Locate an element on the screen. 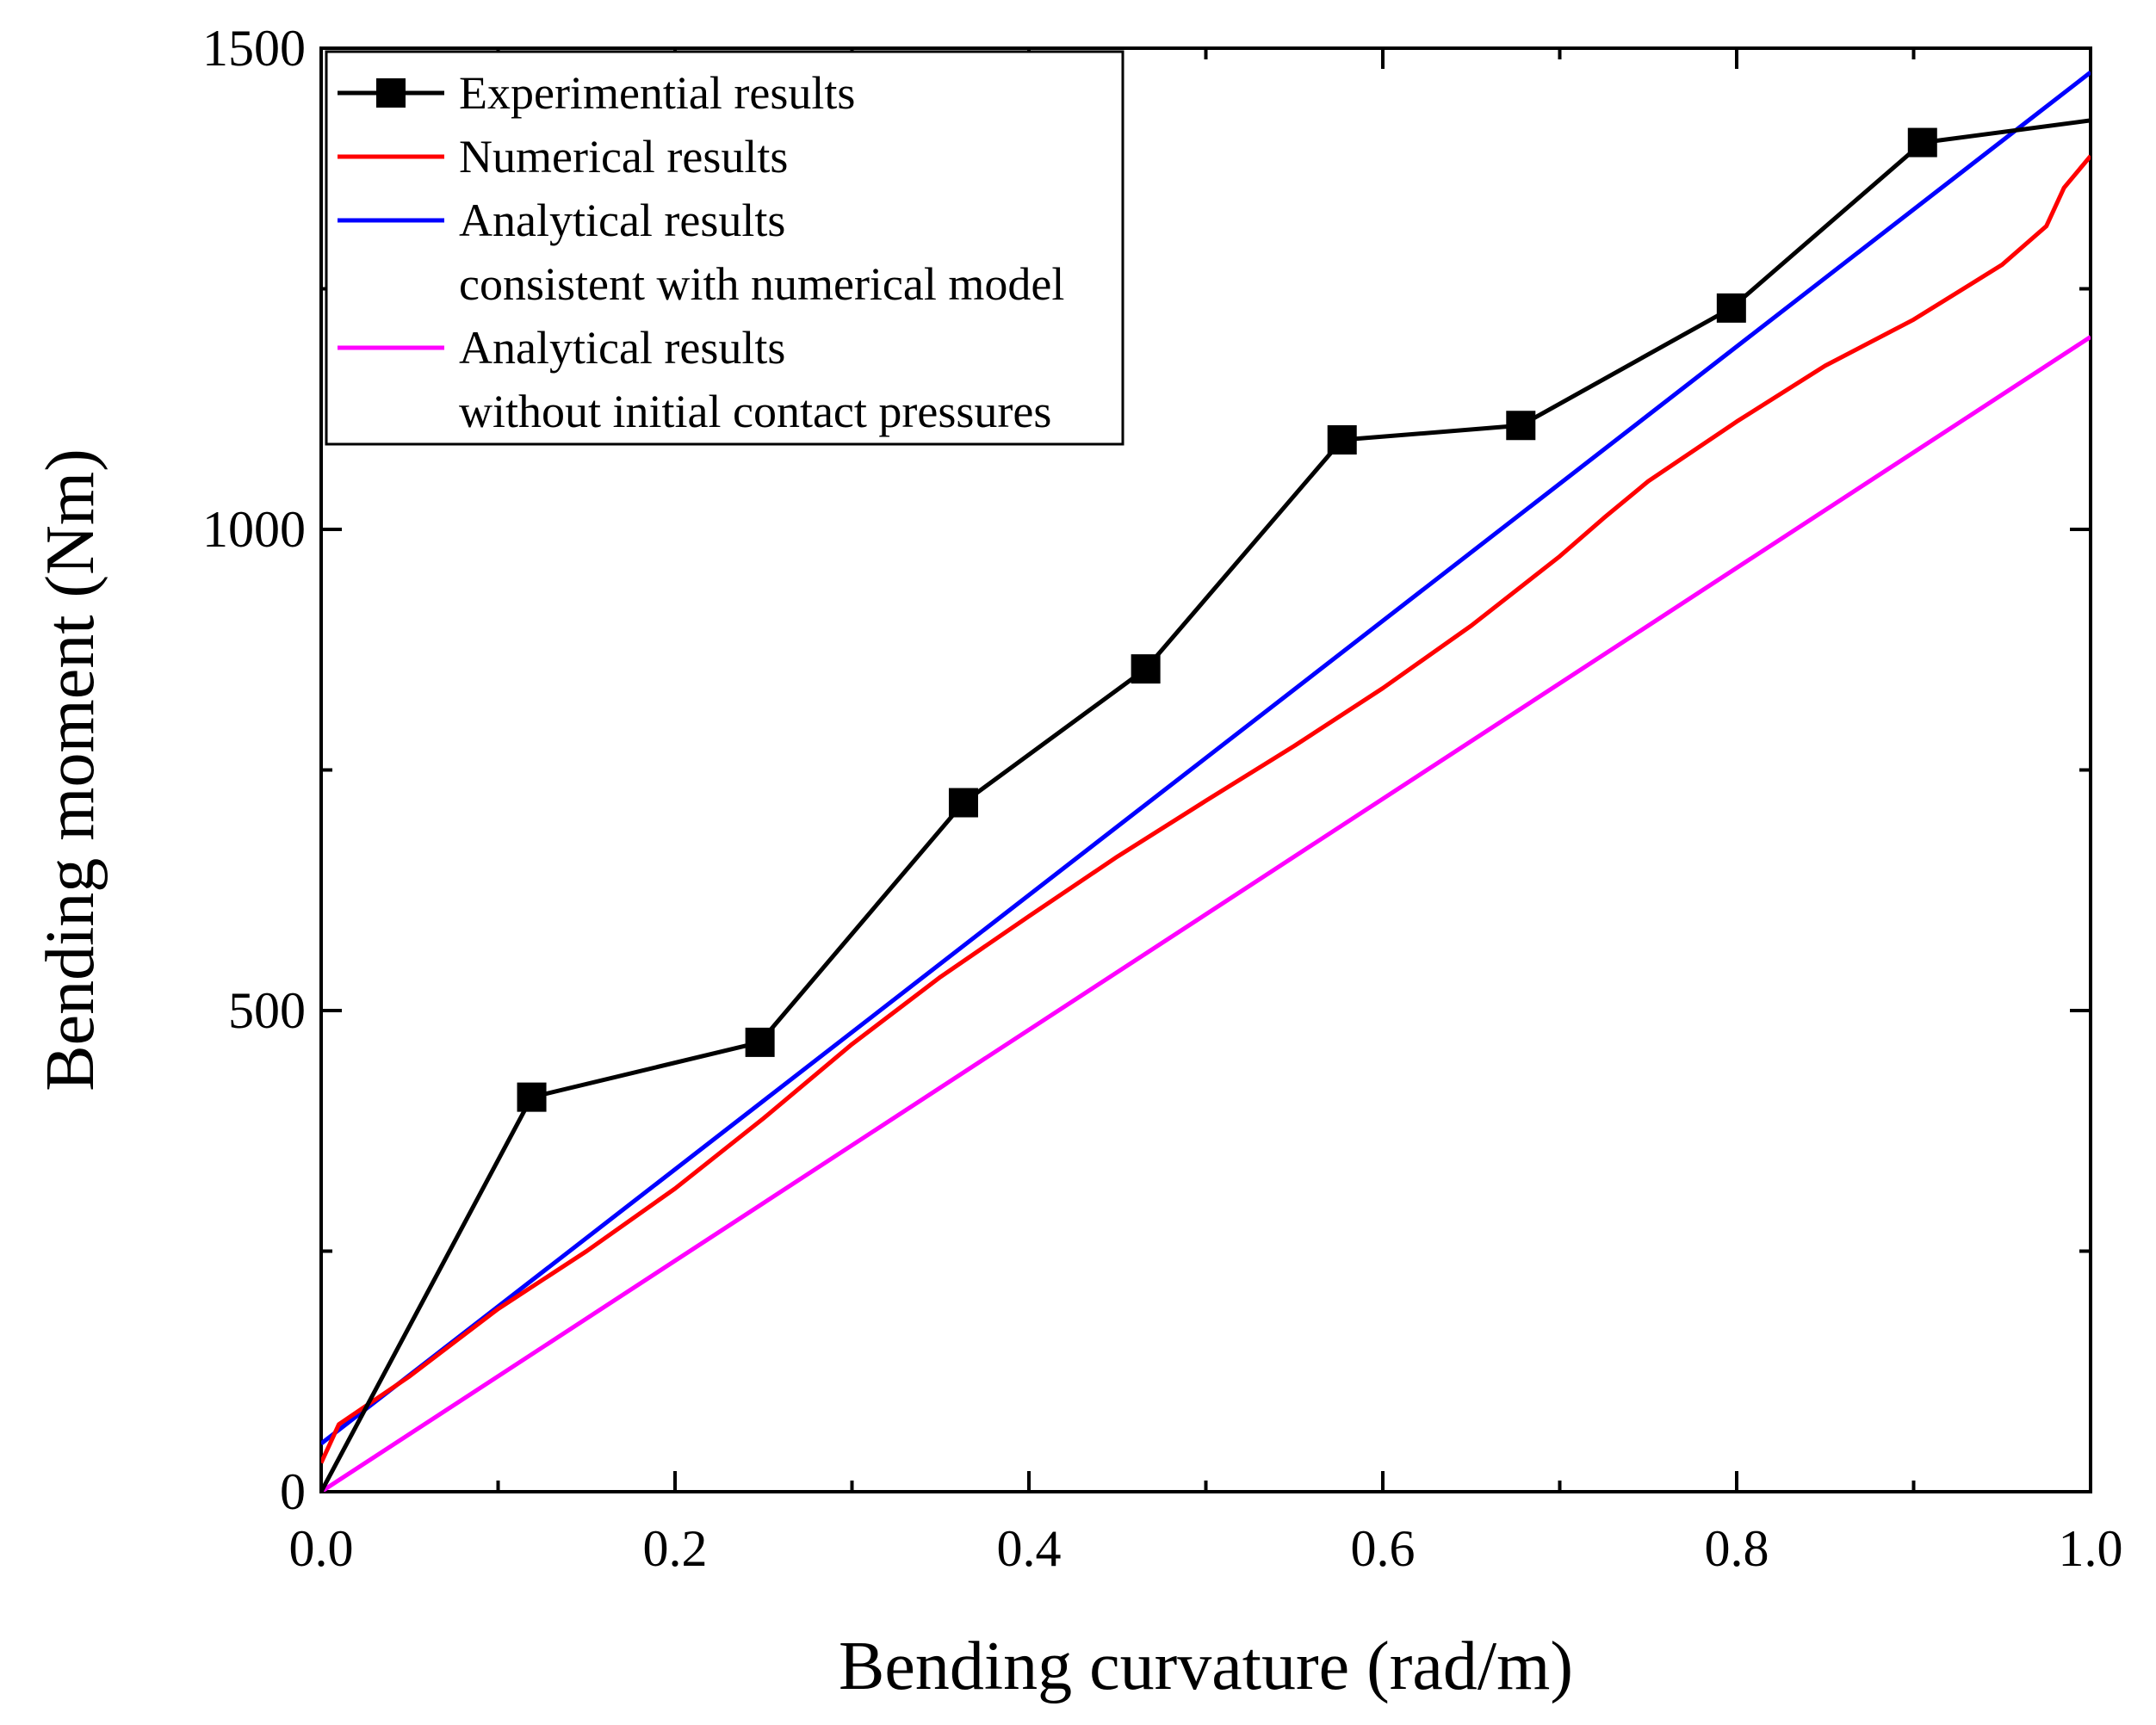  x-axis-title: Bending curvature (rad/m) is located at coordinates (1206, 1666).